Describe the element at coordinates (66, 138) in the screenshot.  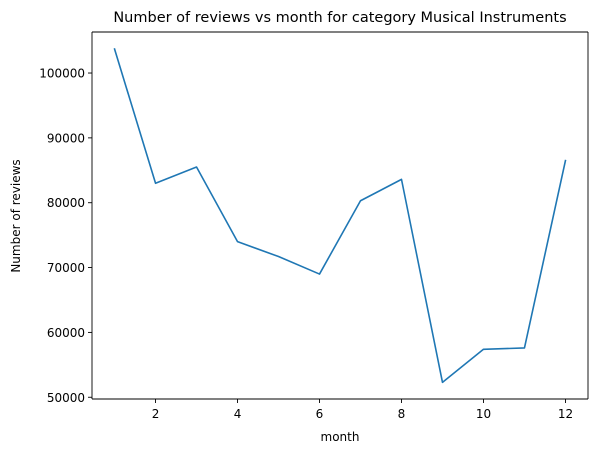
I see `y-tick-label: 90000` at that location.